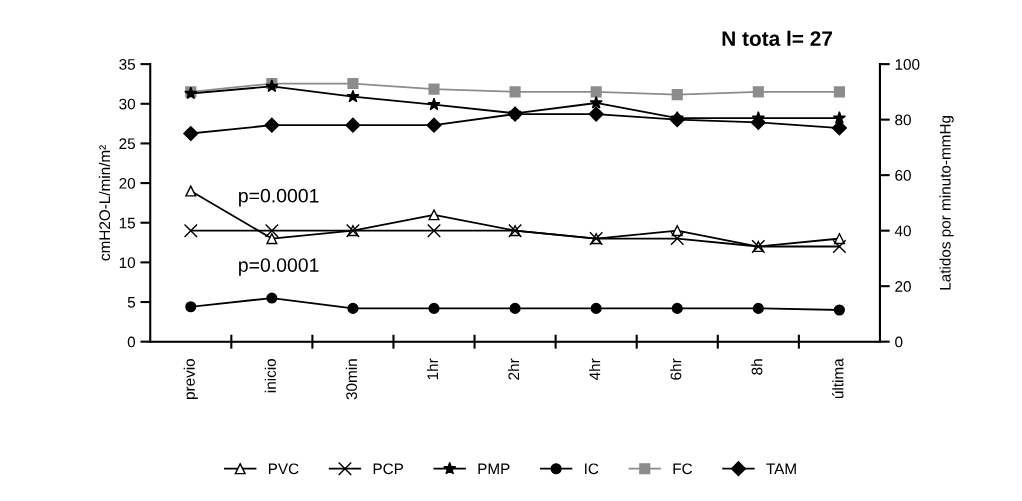 This screenshot has width=1022, height=501. Describe the element at coordinates (127, 64) in the screenshot. I see `y-tick-label: 35` at that location.